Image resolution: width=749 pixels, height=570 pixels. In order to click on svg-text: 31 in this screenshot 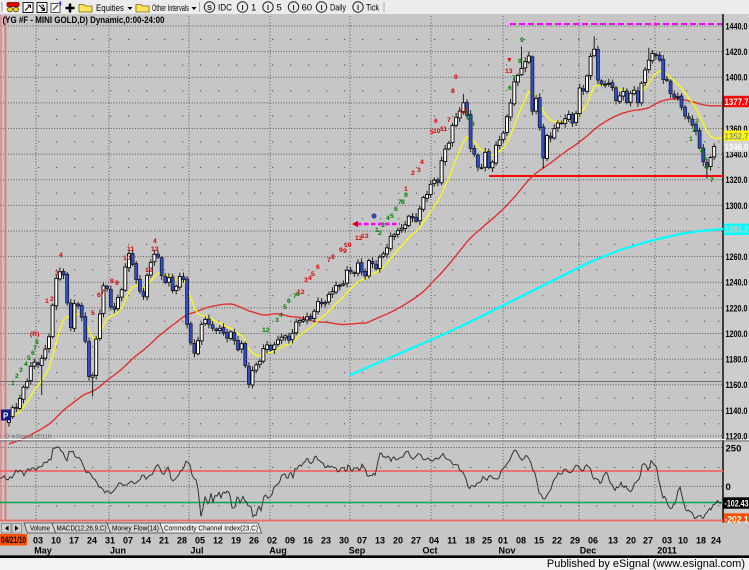, I will do `click(110, 541)`.